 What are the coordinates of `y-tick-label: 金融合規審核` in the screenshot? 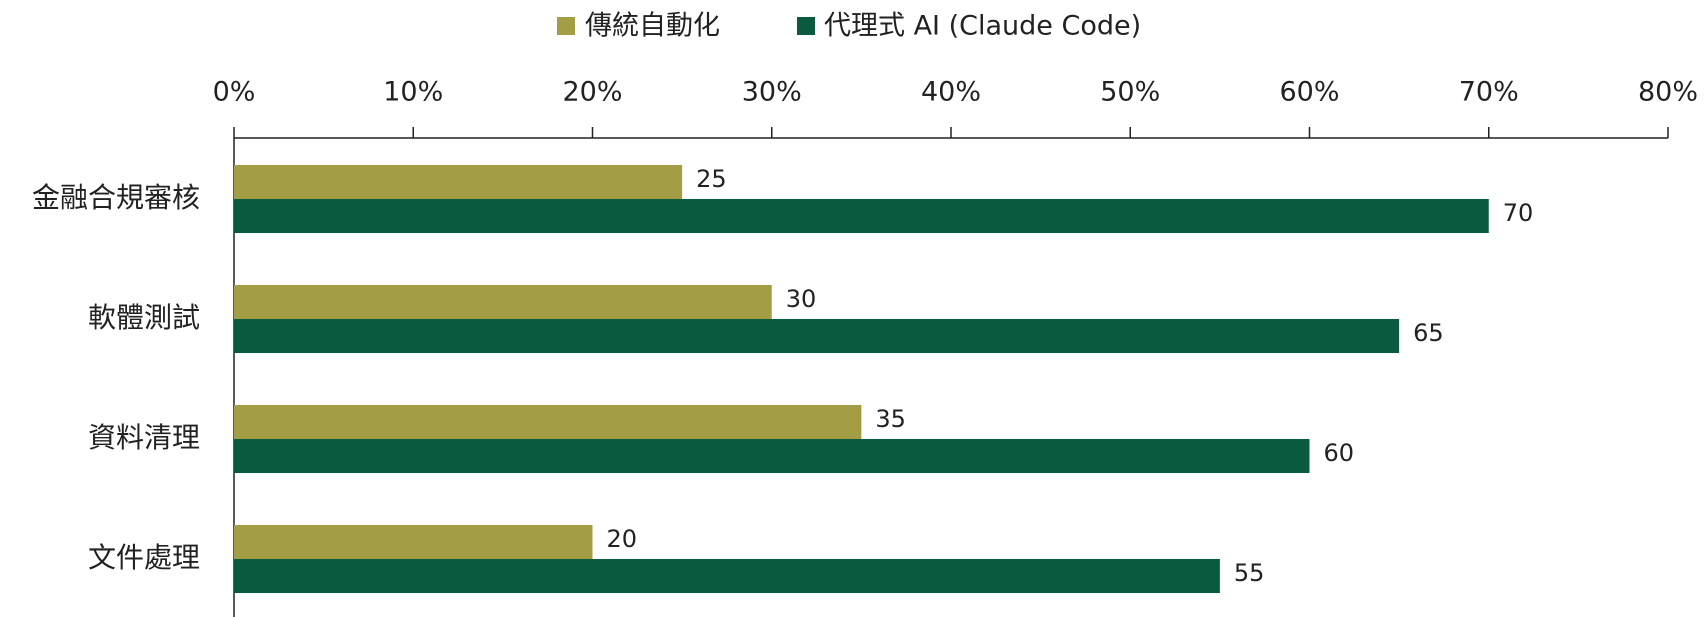 It's located at (116, 197).